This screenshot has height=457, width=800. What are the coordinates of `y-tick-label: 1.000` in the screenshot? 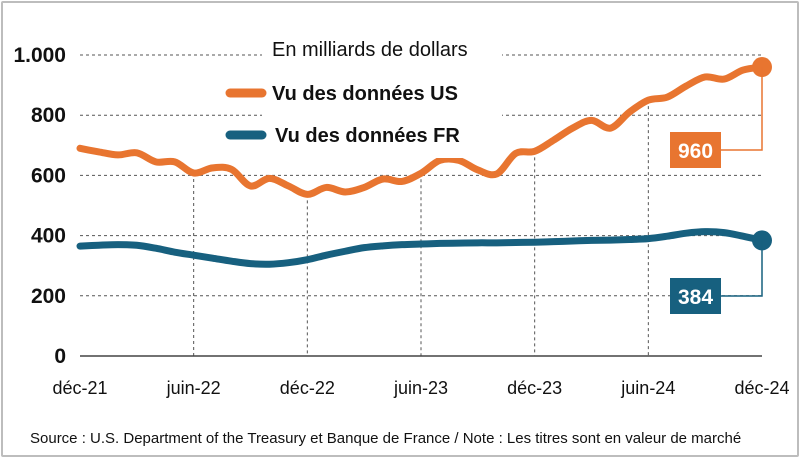 It's located at (39, 55).